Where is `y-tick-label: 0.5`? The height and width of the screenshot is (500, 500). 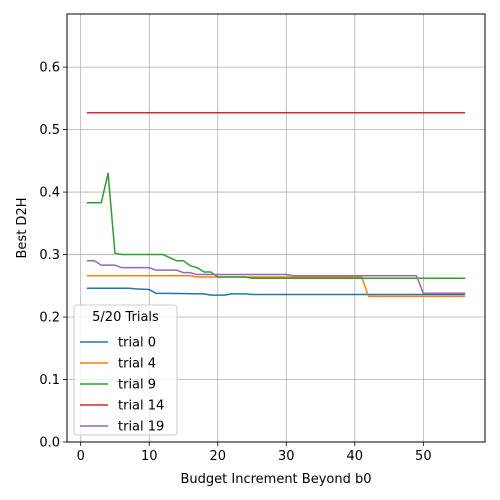 y-tick-label: 0.5 is located at coordinates (49, 130).